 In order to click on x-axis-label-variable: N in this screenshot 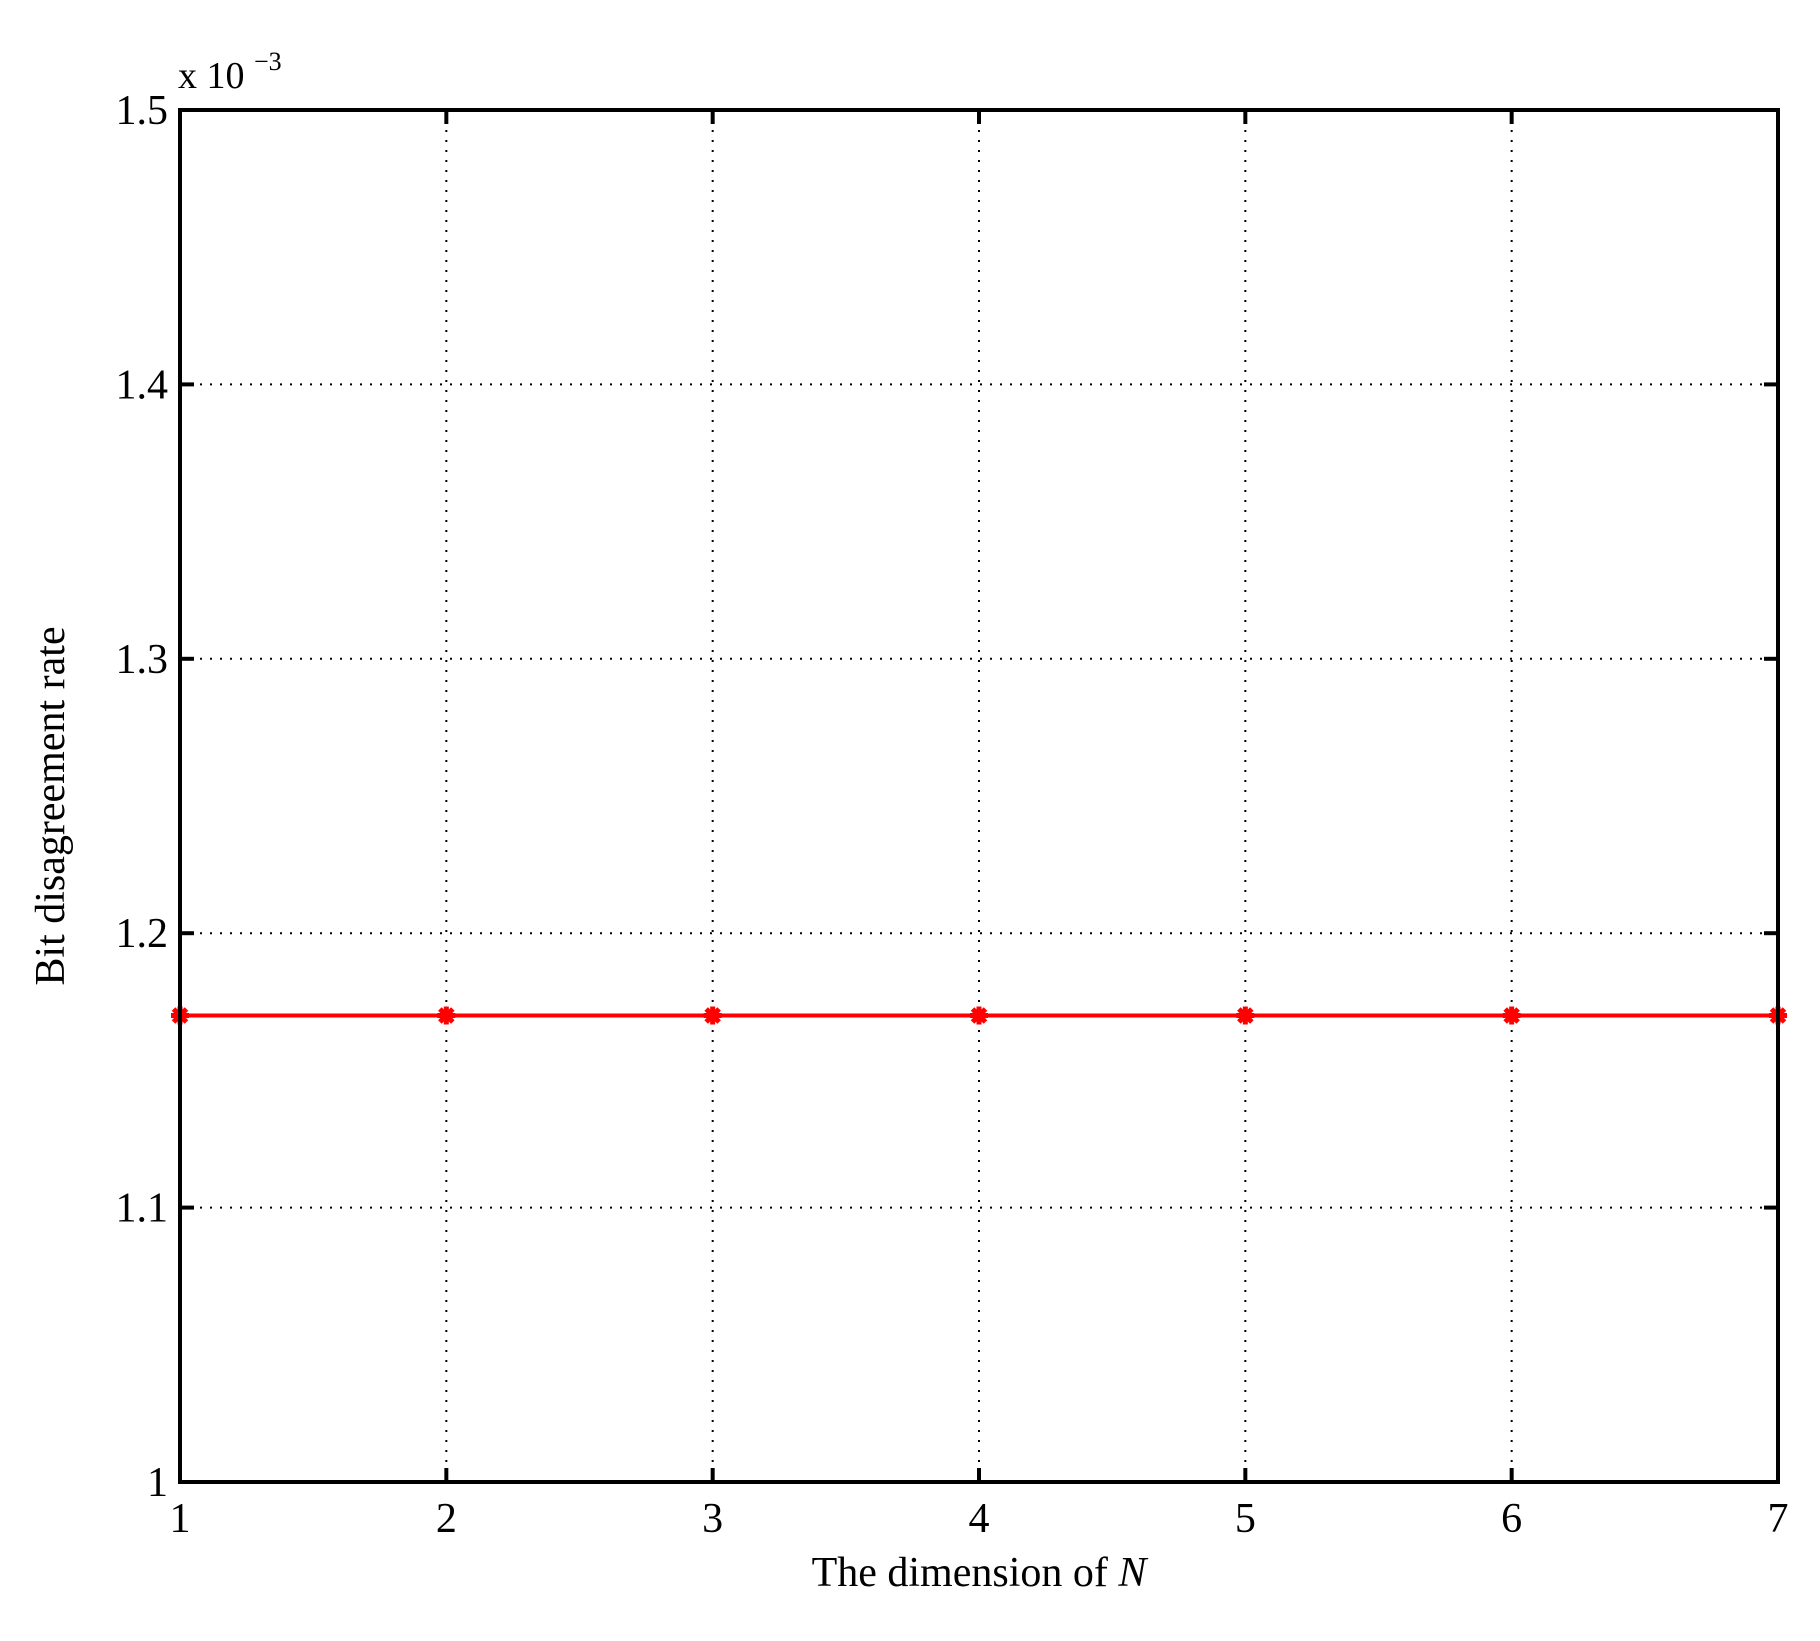, I will do `click(1132, 1573)`.